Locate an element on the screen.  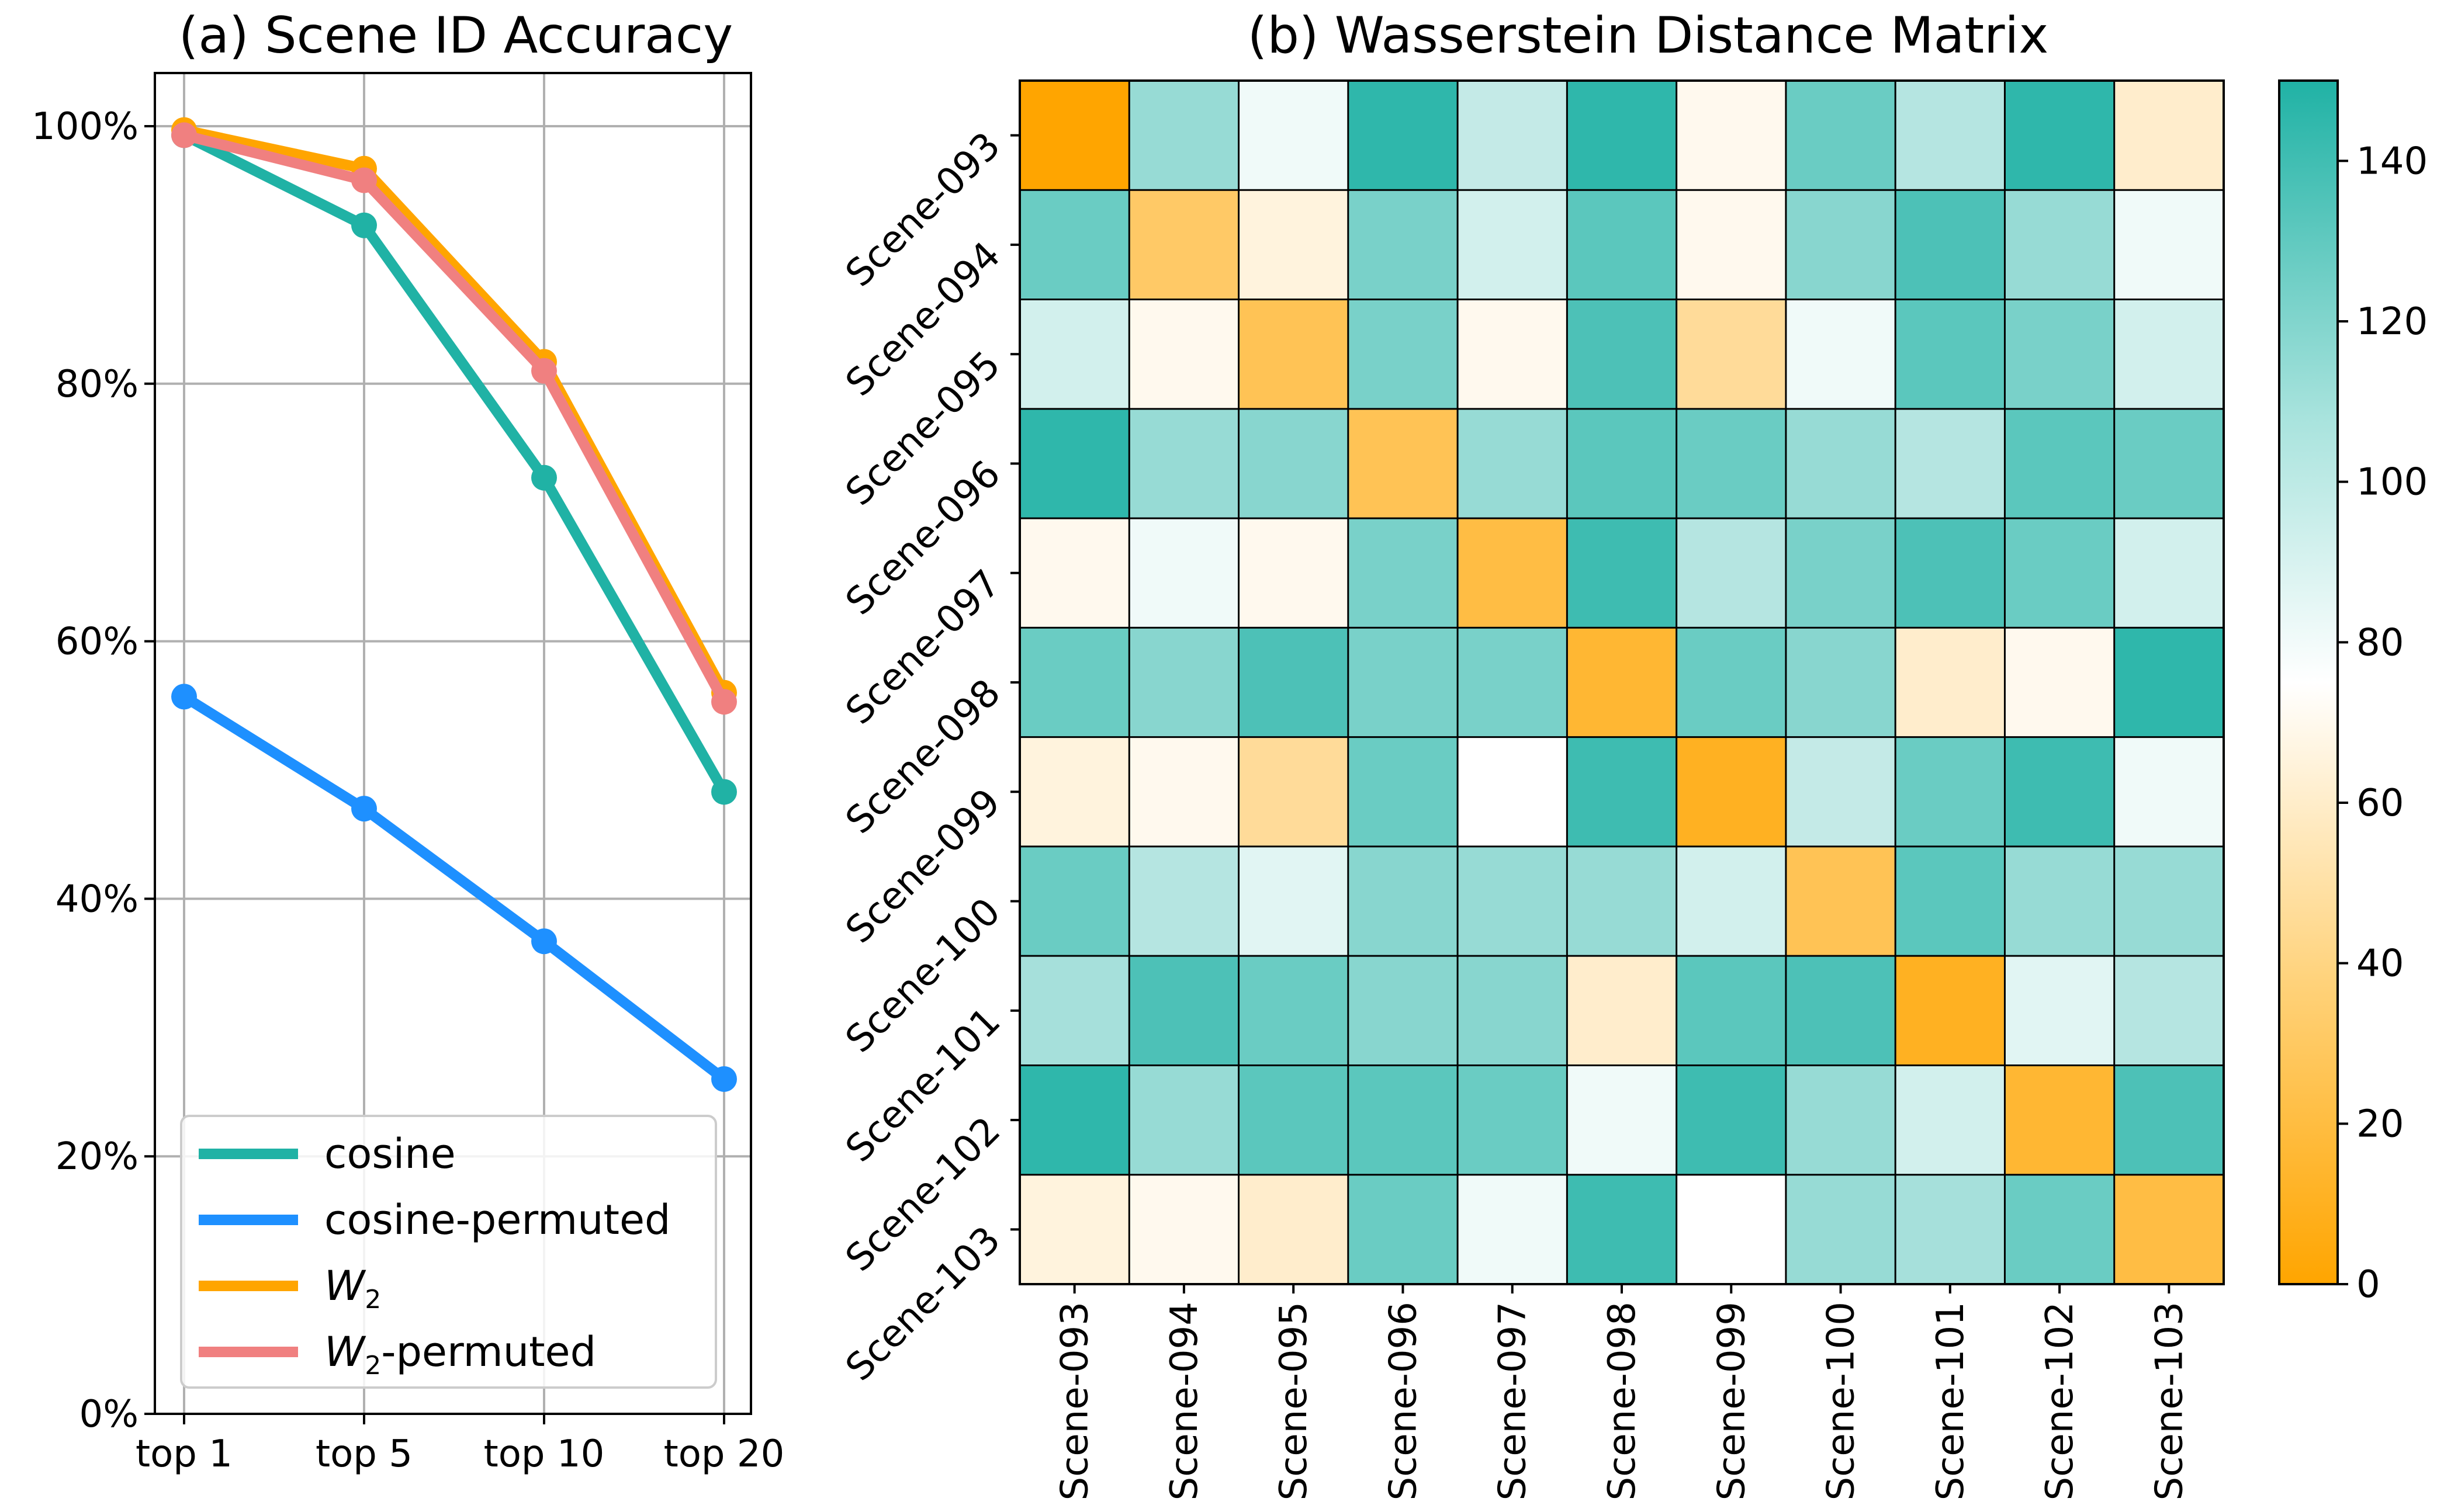
line-y-axis: 0% 20% 40% 60% 80% 100% is located at coordinates (93, 770).